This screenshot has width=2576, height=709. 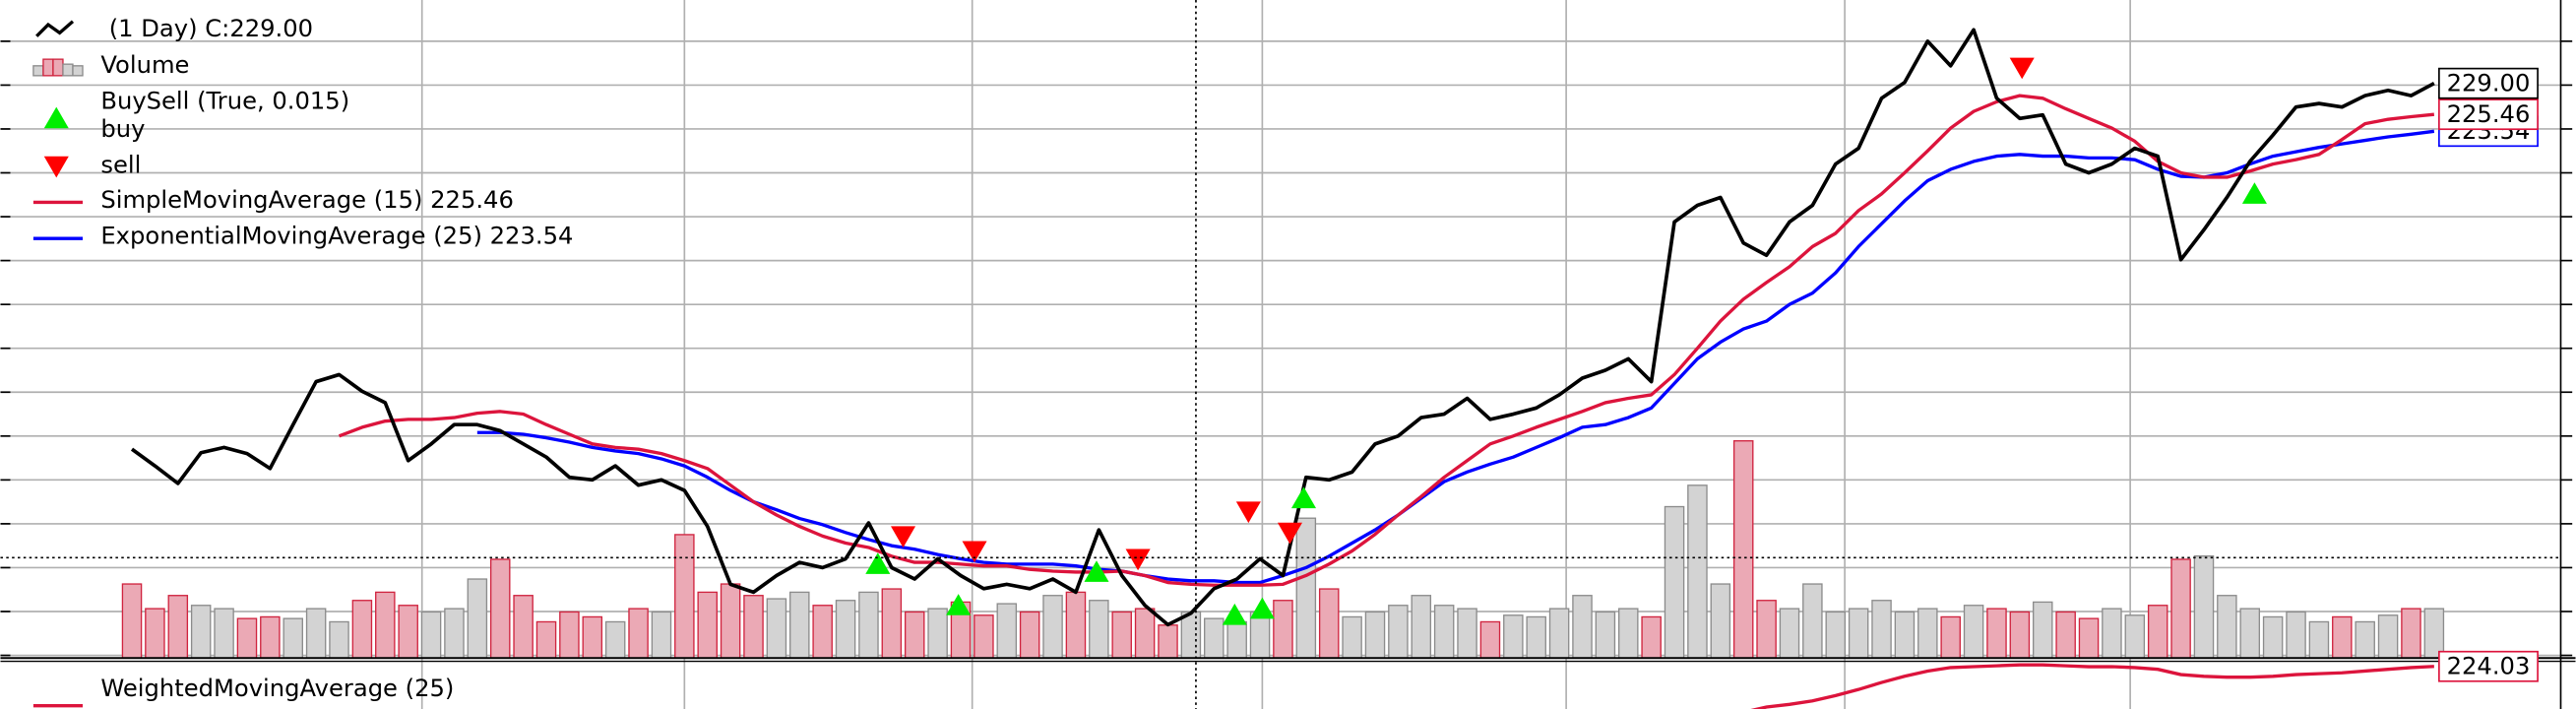 I want to click on legend-label: sell, so click(x=120, y=165).